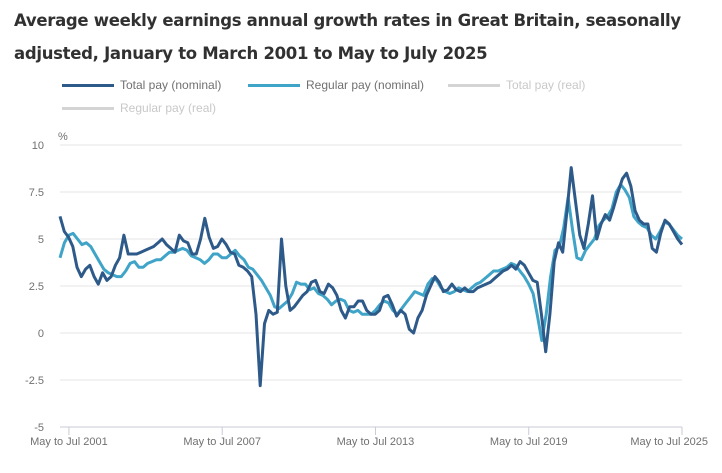 The image size is (722, 473). Describe the element at coordinates (41, 240) in the screenshot. I see `y-tick-label: 5` at that location.